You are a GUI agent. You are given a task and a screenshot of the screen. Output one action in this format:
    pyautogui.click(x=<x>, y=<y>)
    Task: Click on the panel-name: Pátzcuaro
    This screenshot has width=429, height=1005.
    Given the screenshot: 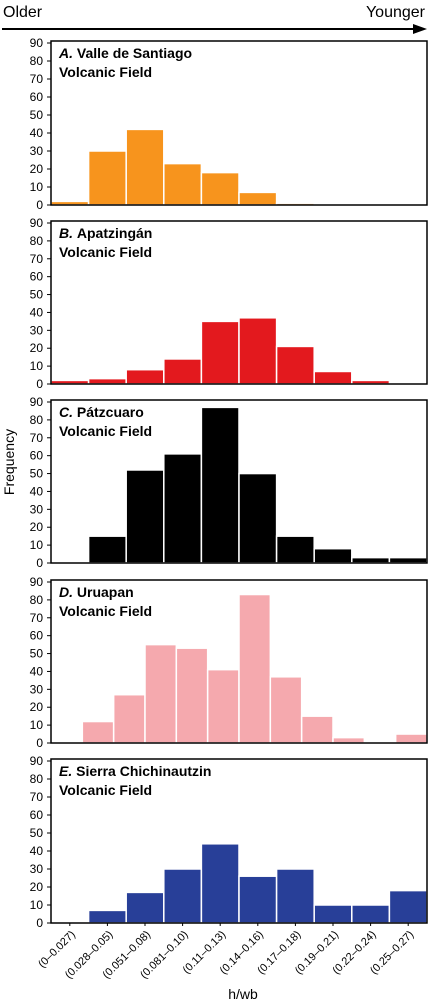 What is the action you would take?
    pyautogui.click(x=110, y=412)
    